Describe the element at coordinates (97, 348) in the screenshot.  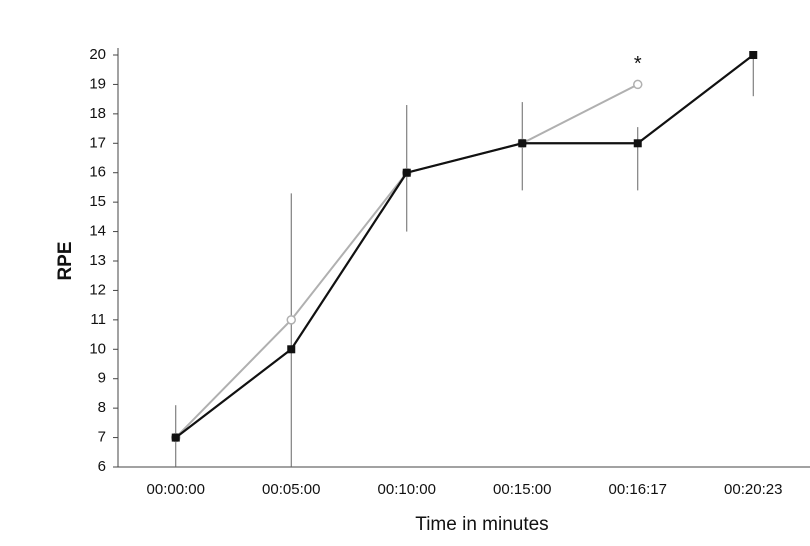
I see `y-tick-label: 10` at that location.